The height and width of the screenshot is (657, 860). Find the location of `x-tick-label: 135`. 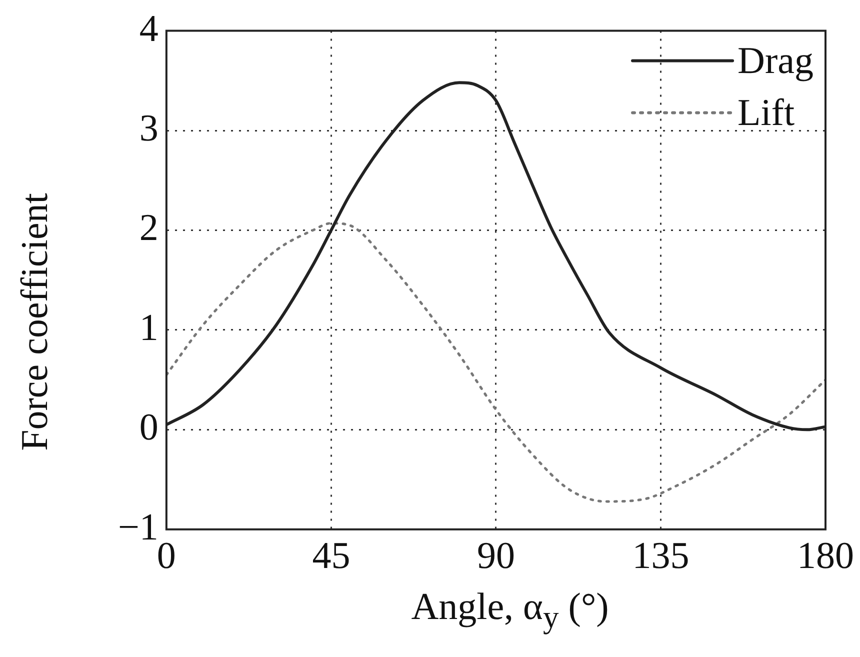

x-tick-label: 135 is located at coordinates (661, 556).